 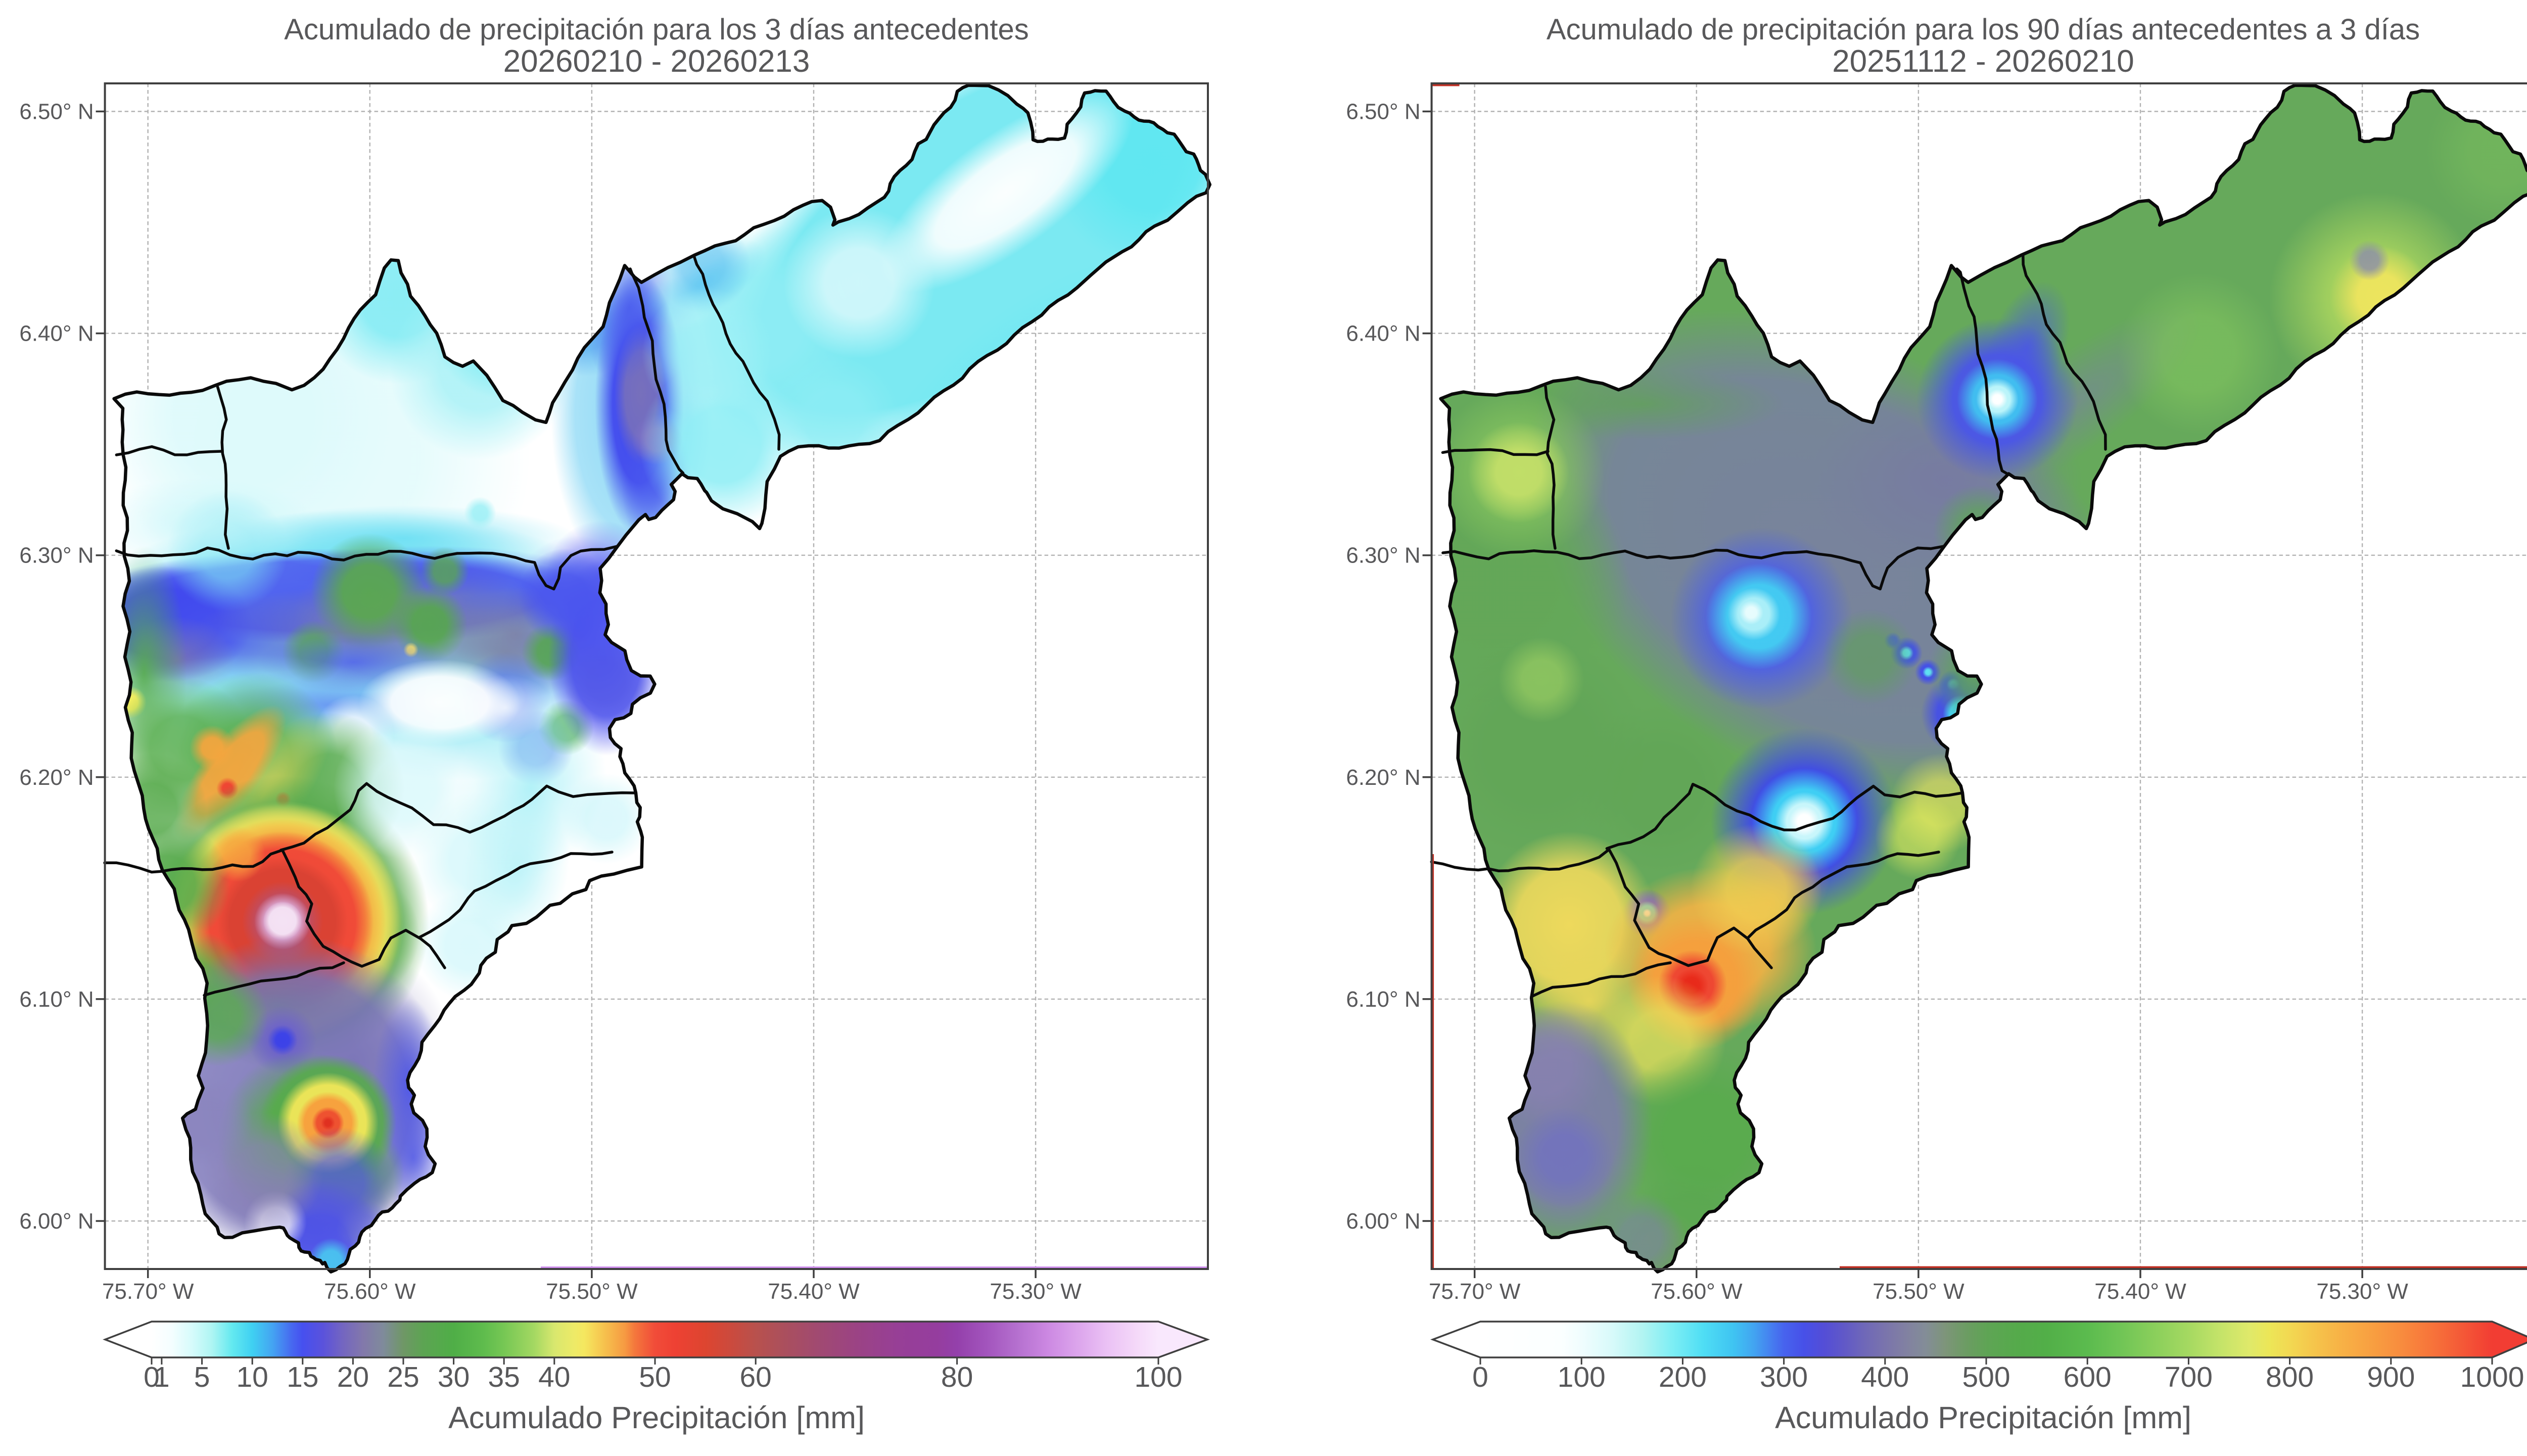 I want to click on svg-text: 10, so click(x=252, y=1377).